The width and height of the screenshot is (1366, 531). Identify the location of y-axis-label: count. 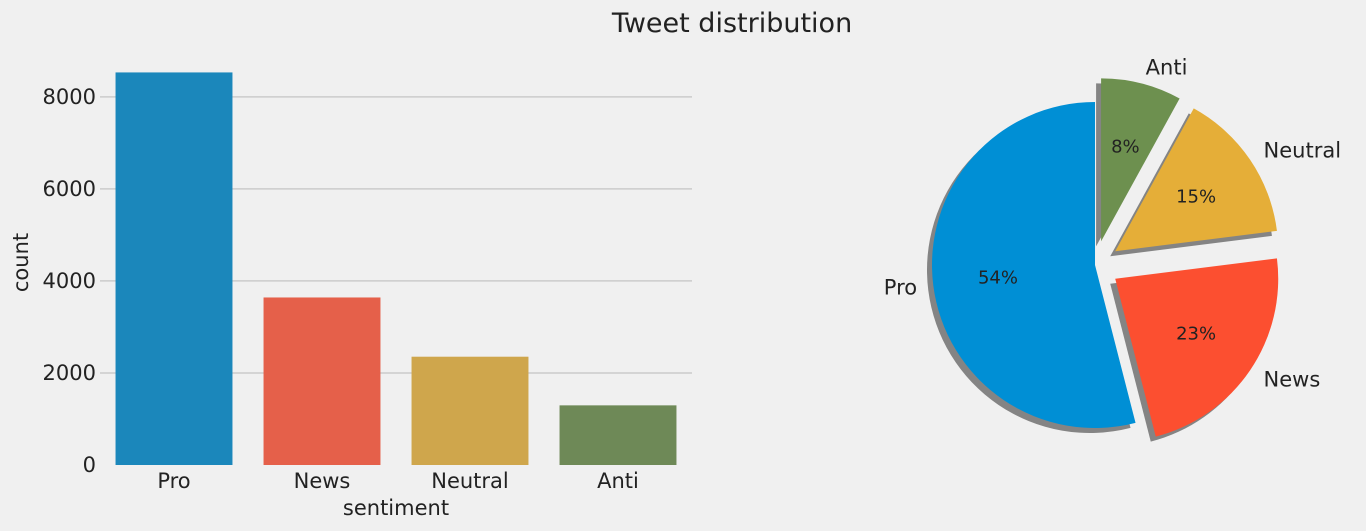
(21, 262).